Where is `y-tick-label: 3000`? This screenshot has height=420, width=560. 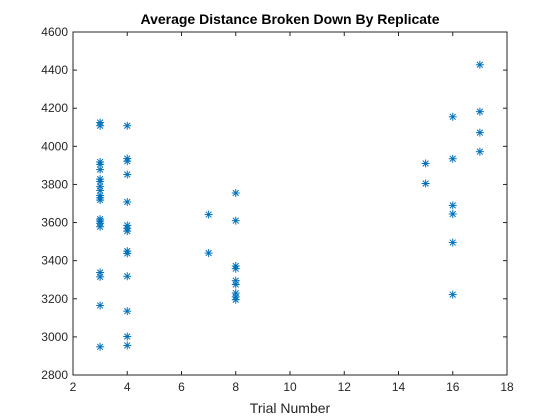 y-tick-label: 3000 is located at coordinates (54, 337).